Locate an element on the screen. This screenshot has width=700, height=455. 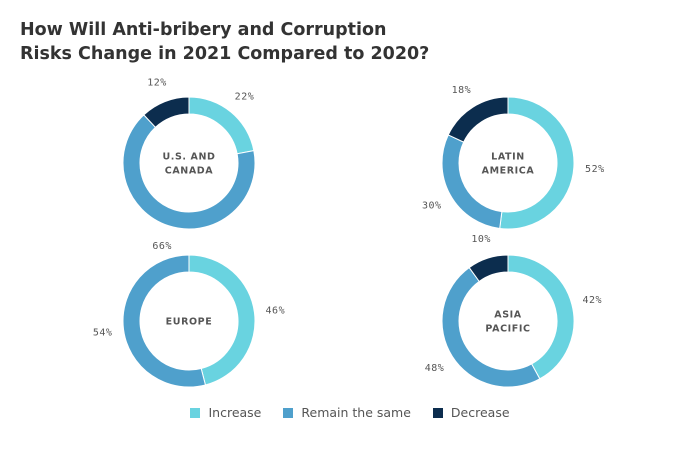
donut-slice-0-increase is located at coordinates (221, 125).